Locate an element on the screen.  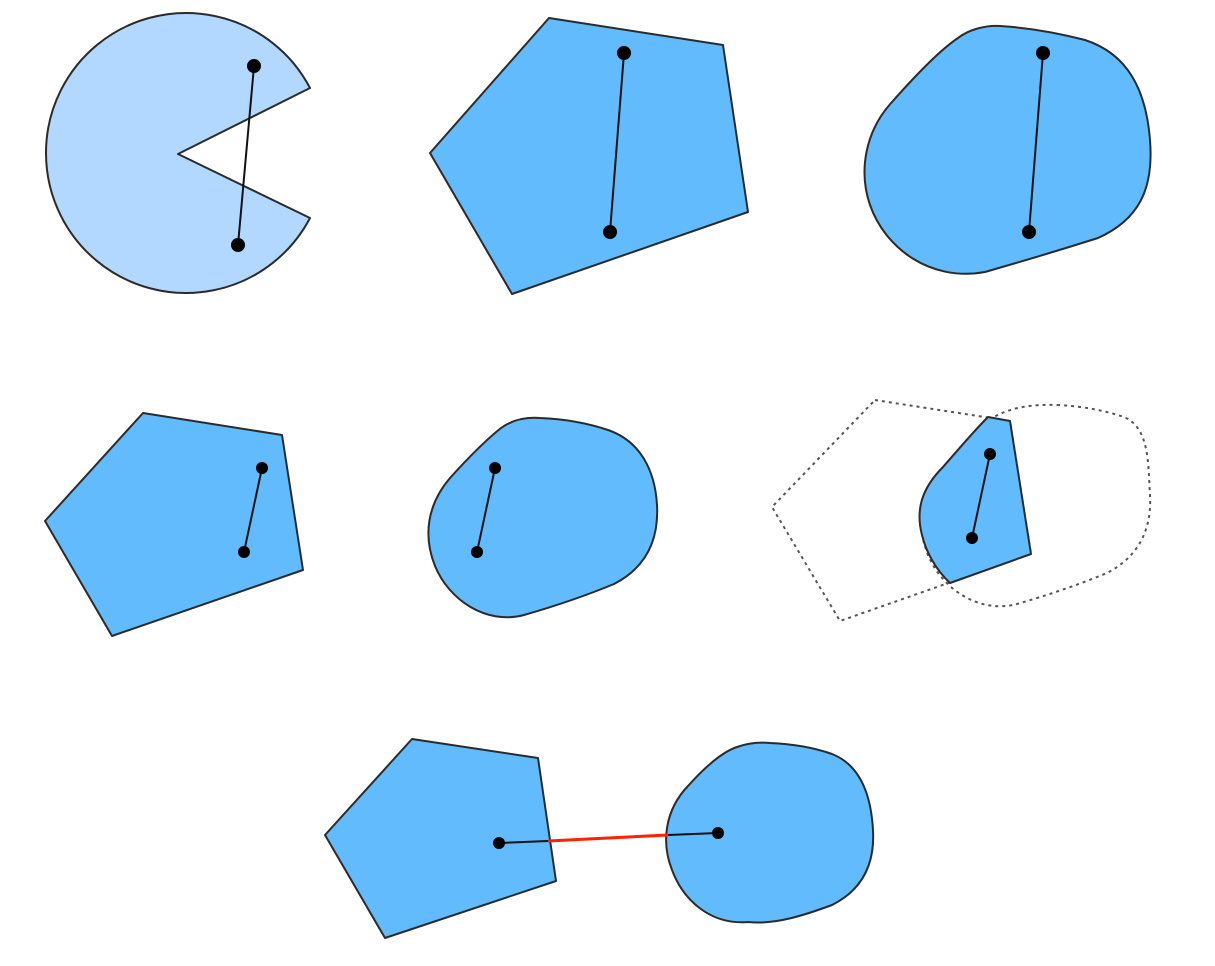
rounded-blob-dashed-outline is located at coordinates (1036, 505).